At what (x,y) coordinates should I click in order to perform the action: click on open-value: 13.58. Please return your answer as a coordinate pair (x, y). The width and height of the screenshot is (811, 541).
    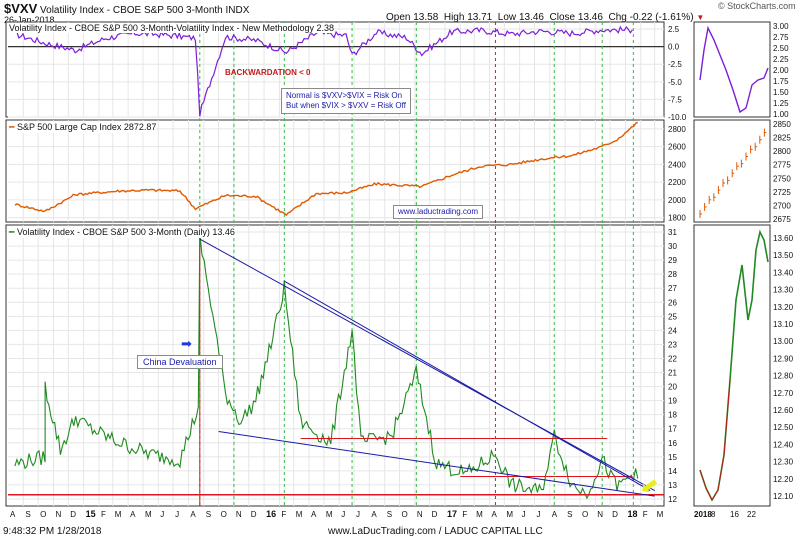
    Looking at the image, I should click on (426, 17).